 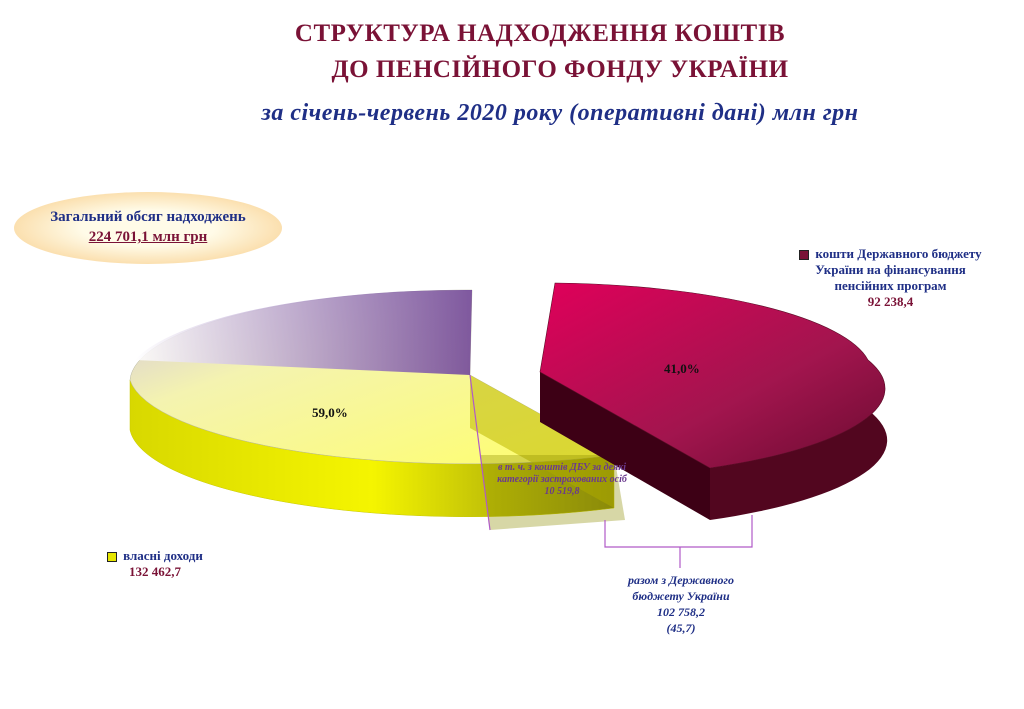 I want to click on legend-own-label: власні доходи, so click(x=163, y=555).